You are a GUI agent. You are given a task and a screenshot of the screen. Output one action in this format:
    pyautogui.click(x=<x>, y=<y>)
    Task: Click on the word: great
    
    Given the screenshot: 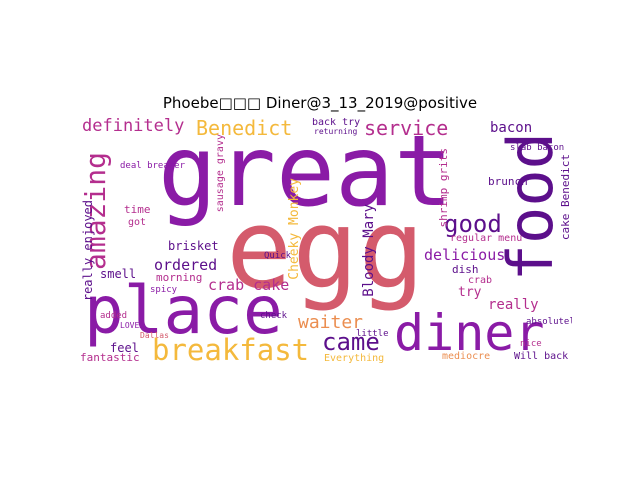 What is the action you would take?
    pyautogui.click(x=306, y=173)
    